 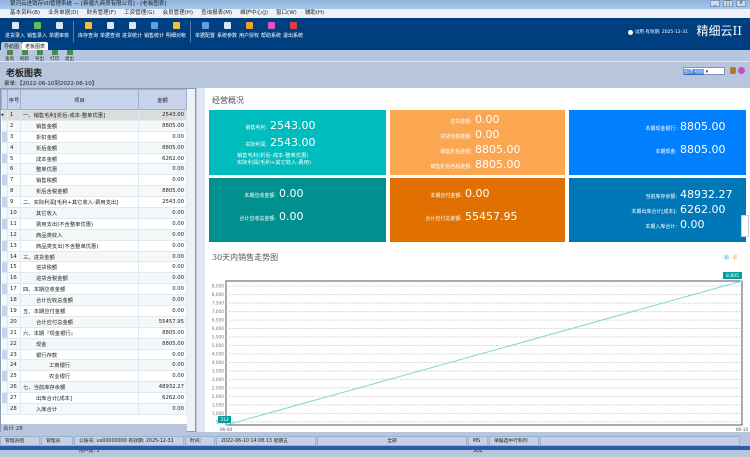 I want to click on toolbar-button: 进货录入, so click(x=15, y=31).